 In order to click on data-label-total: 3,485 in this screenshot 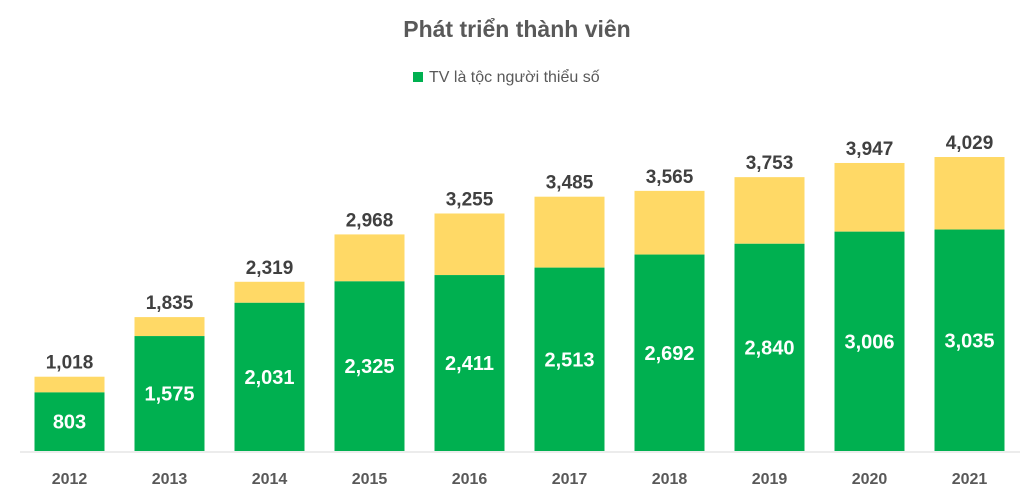, I will do `click(570, 183)`.